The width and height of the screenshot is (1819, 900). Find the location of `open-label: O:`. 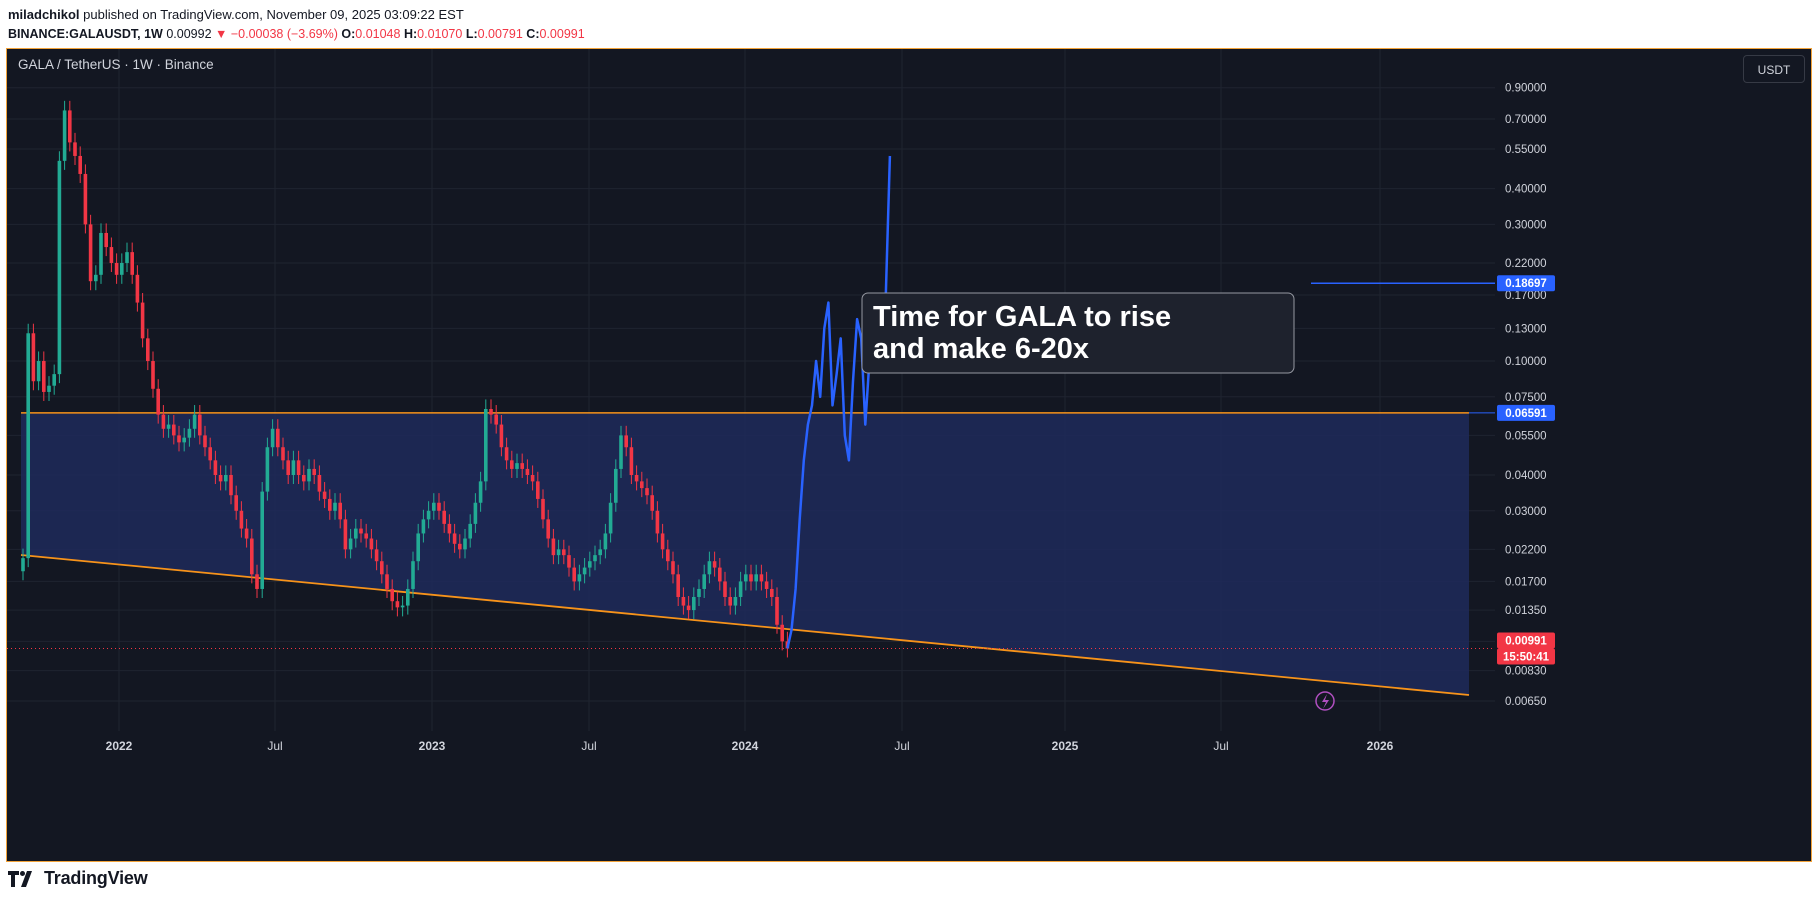

open-label: O: is located at coordinates (348, 34).